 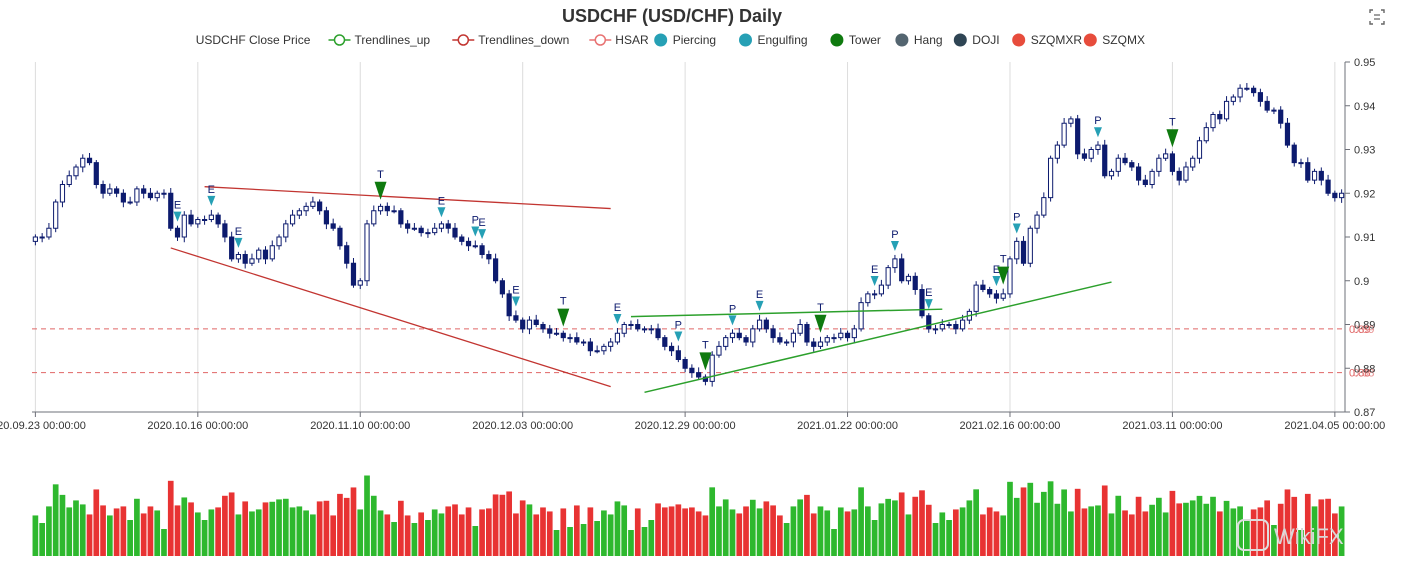 What do you see at coordinates (510, 40) in the screenshot?
I see `legend-item: Trendlines_down` at bounding box center [510, 40].